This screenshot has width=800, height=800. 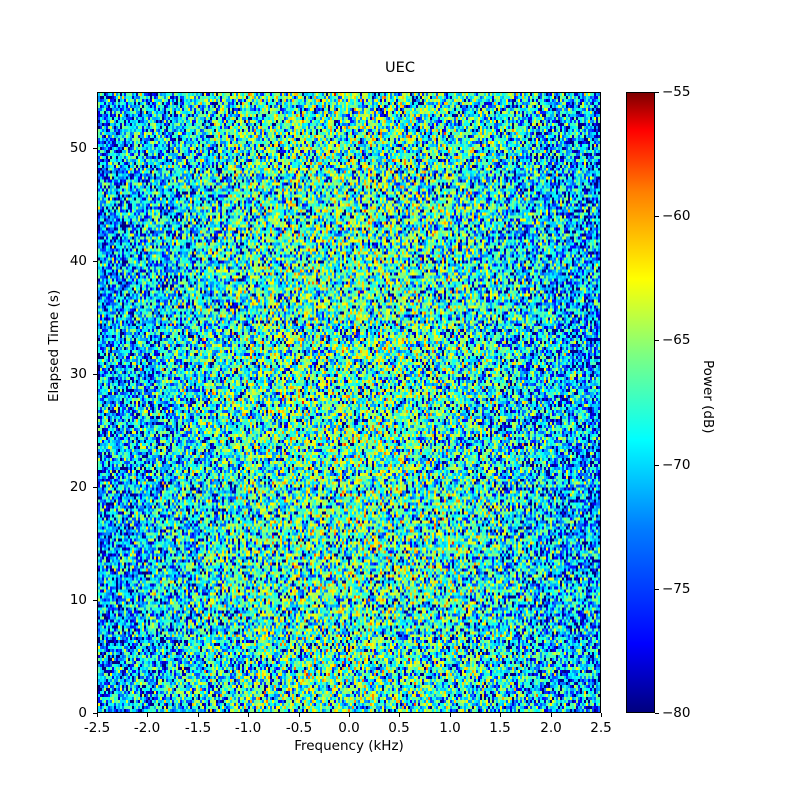 I want to click on y-tick-label: 50, so click(x=78, y=148).